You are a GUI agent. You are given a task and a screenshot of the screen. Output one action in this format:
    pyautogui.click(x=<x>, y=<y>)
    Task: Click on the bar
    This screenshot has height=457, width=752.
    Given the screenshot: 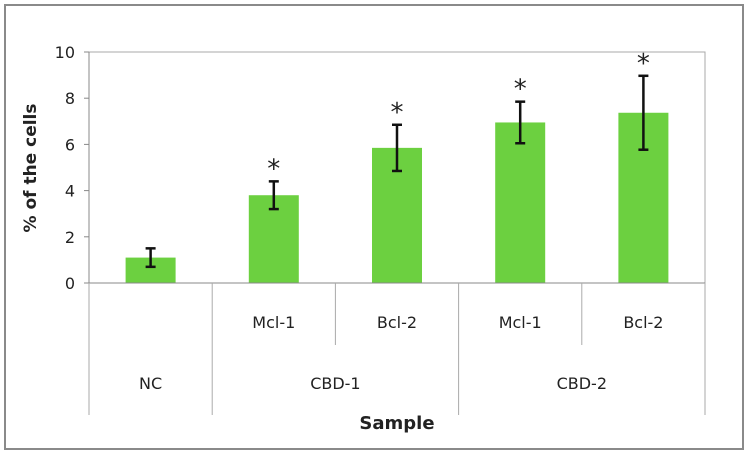 What is the action you would take?
    pyautogui.click(x=520, y=202)
    